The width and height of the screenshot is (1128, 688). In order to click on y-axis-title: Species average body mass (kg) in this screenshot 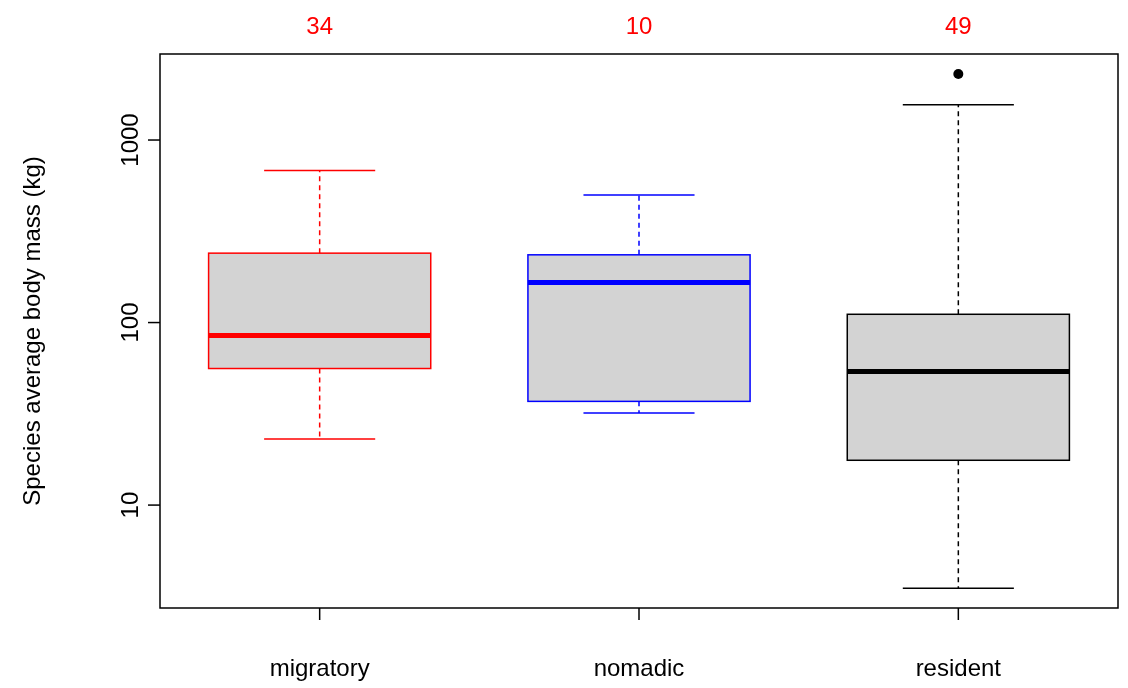, I will do `click(31, 331)`.